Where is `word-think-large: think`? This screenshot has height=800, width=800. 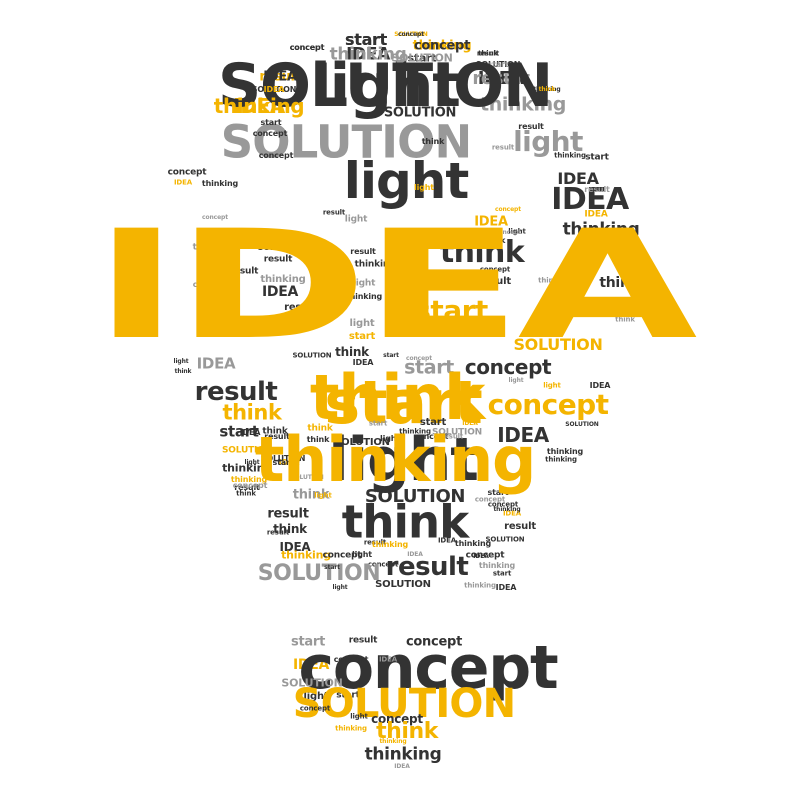
word-think-large: think is located at coordinates (397, 397).